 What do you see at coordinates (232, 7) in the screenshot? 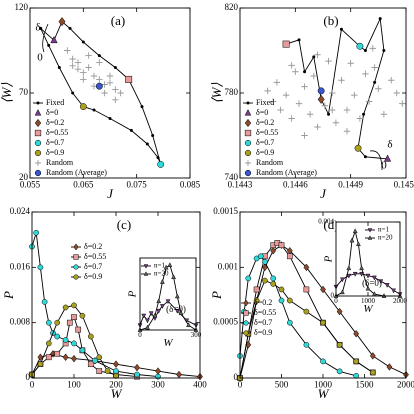
I see `y-tick-label: 820` at bounding box center [232, 7].